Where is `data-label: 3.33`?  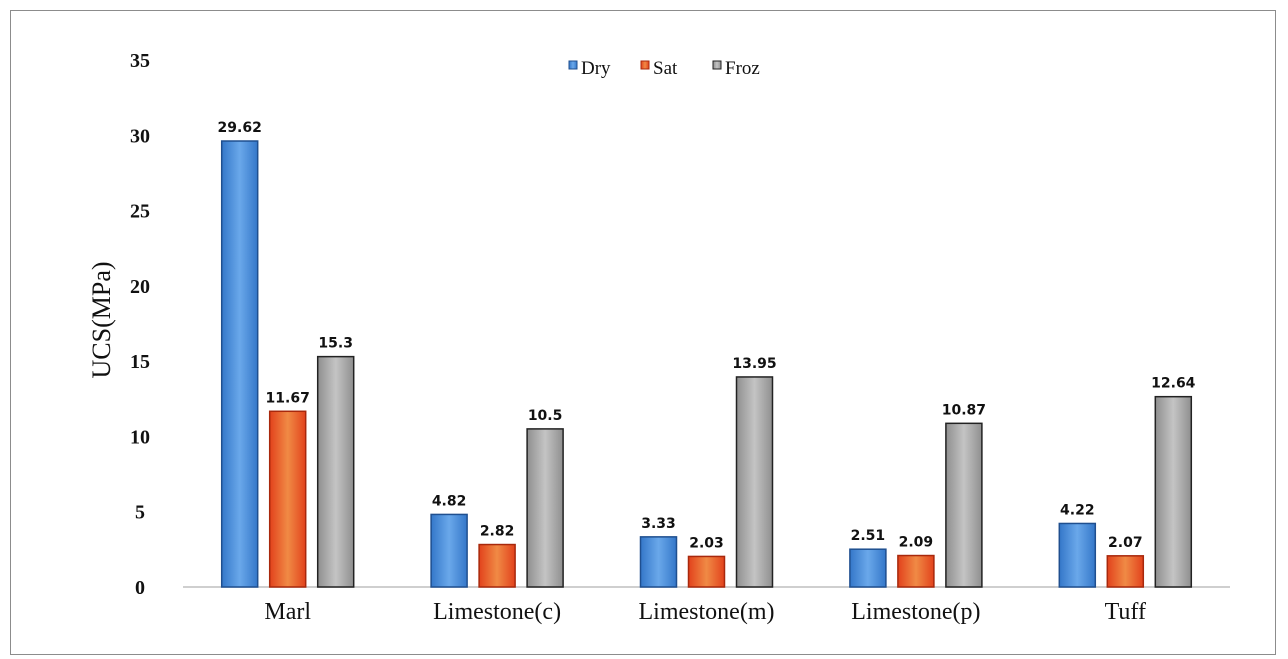 data-label: 3.33 is located at coordinates (658, 524).